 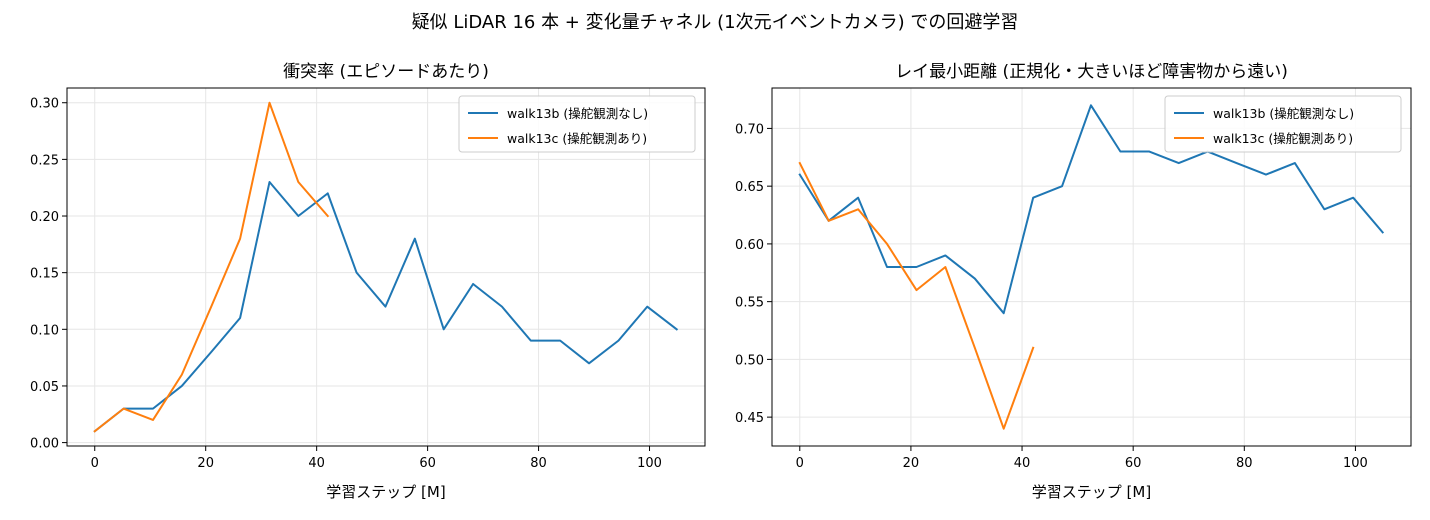 What do you see at coordinates (386, 72) in the screenshot?
I see `panel-title: 衝突率 (エピソードあたり)` at bounding box center [386, 72].